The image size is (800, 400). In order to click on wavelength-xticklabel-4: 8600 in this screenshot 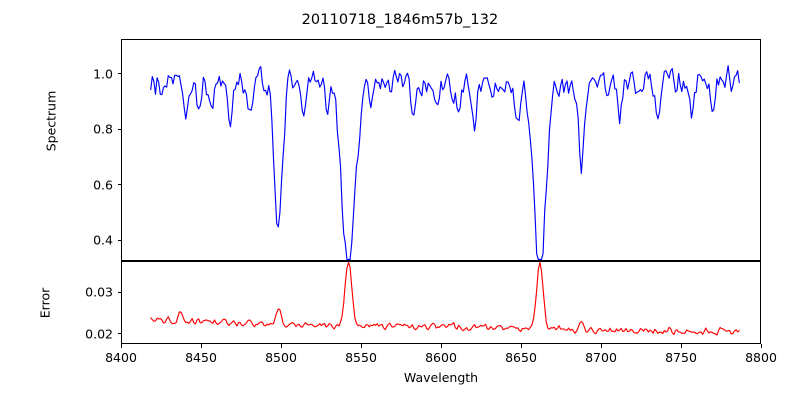, I will do `click(441, 357)`.